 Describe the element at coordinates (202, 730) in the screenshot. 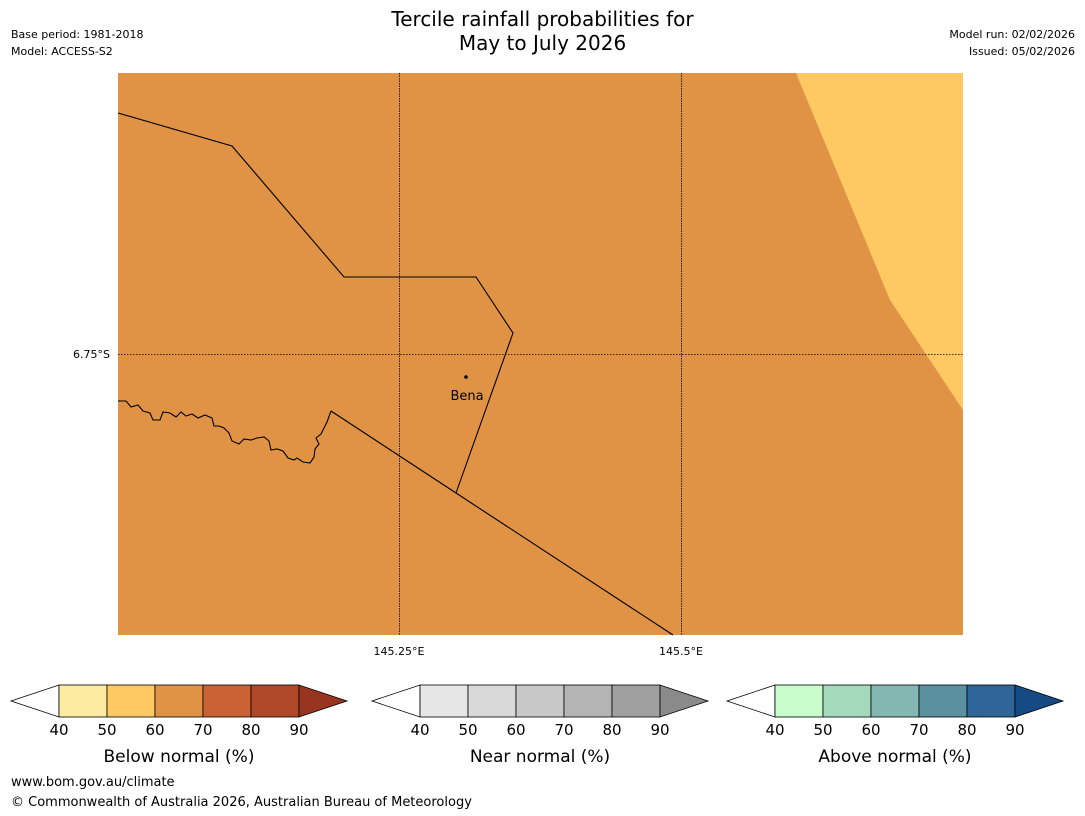

I see `colorbar-below-tick-70: 70` at that location.